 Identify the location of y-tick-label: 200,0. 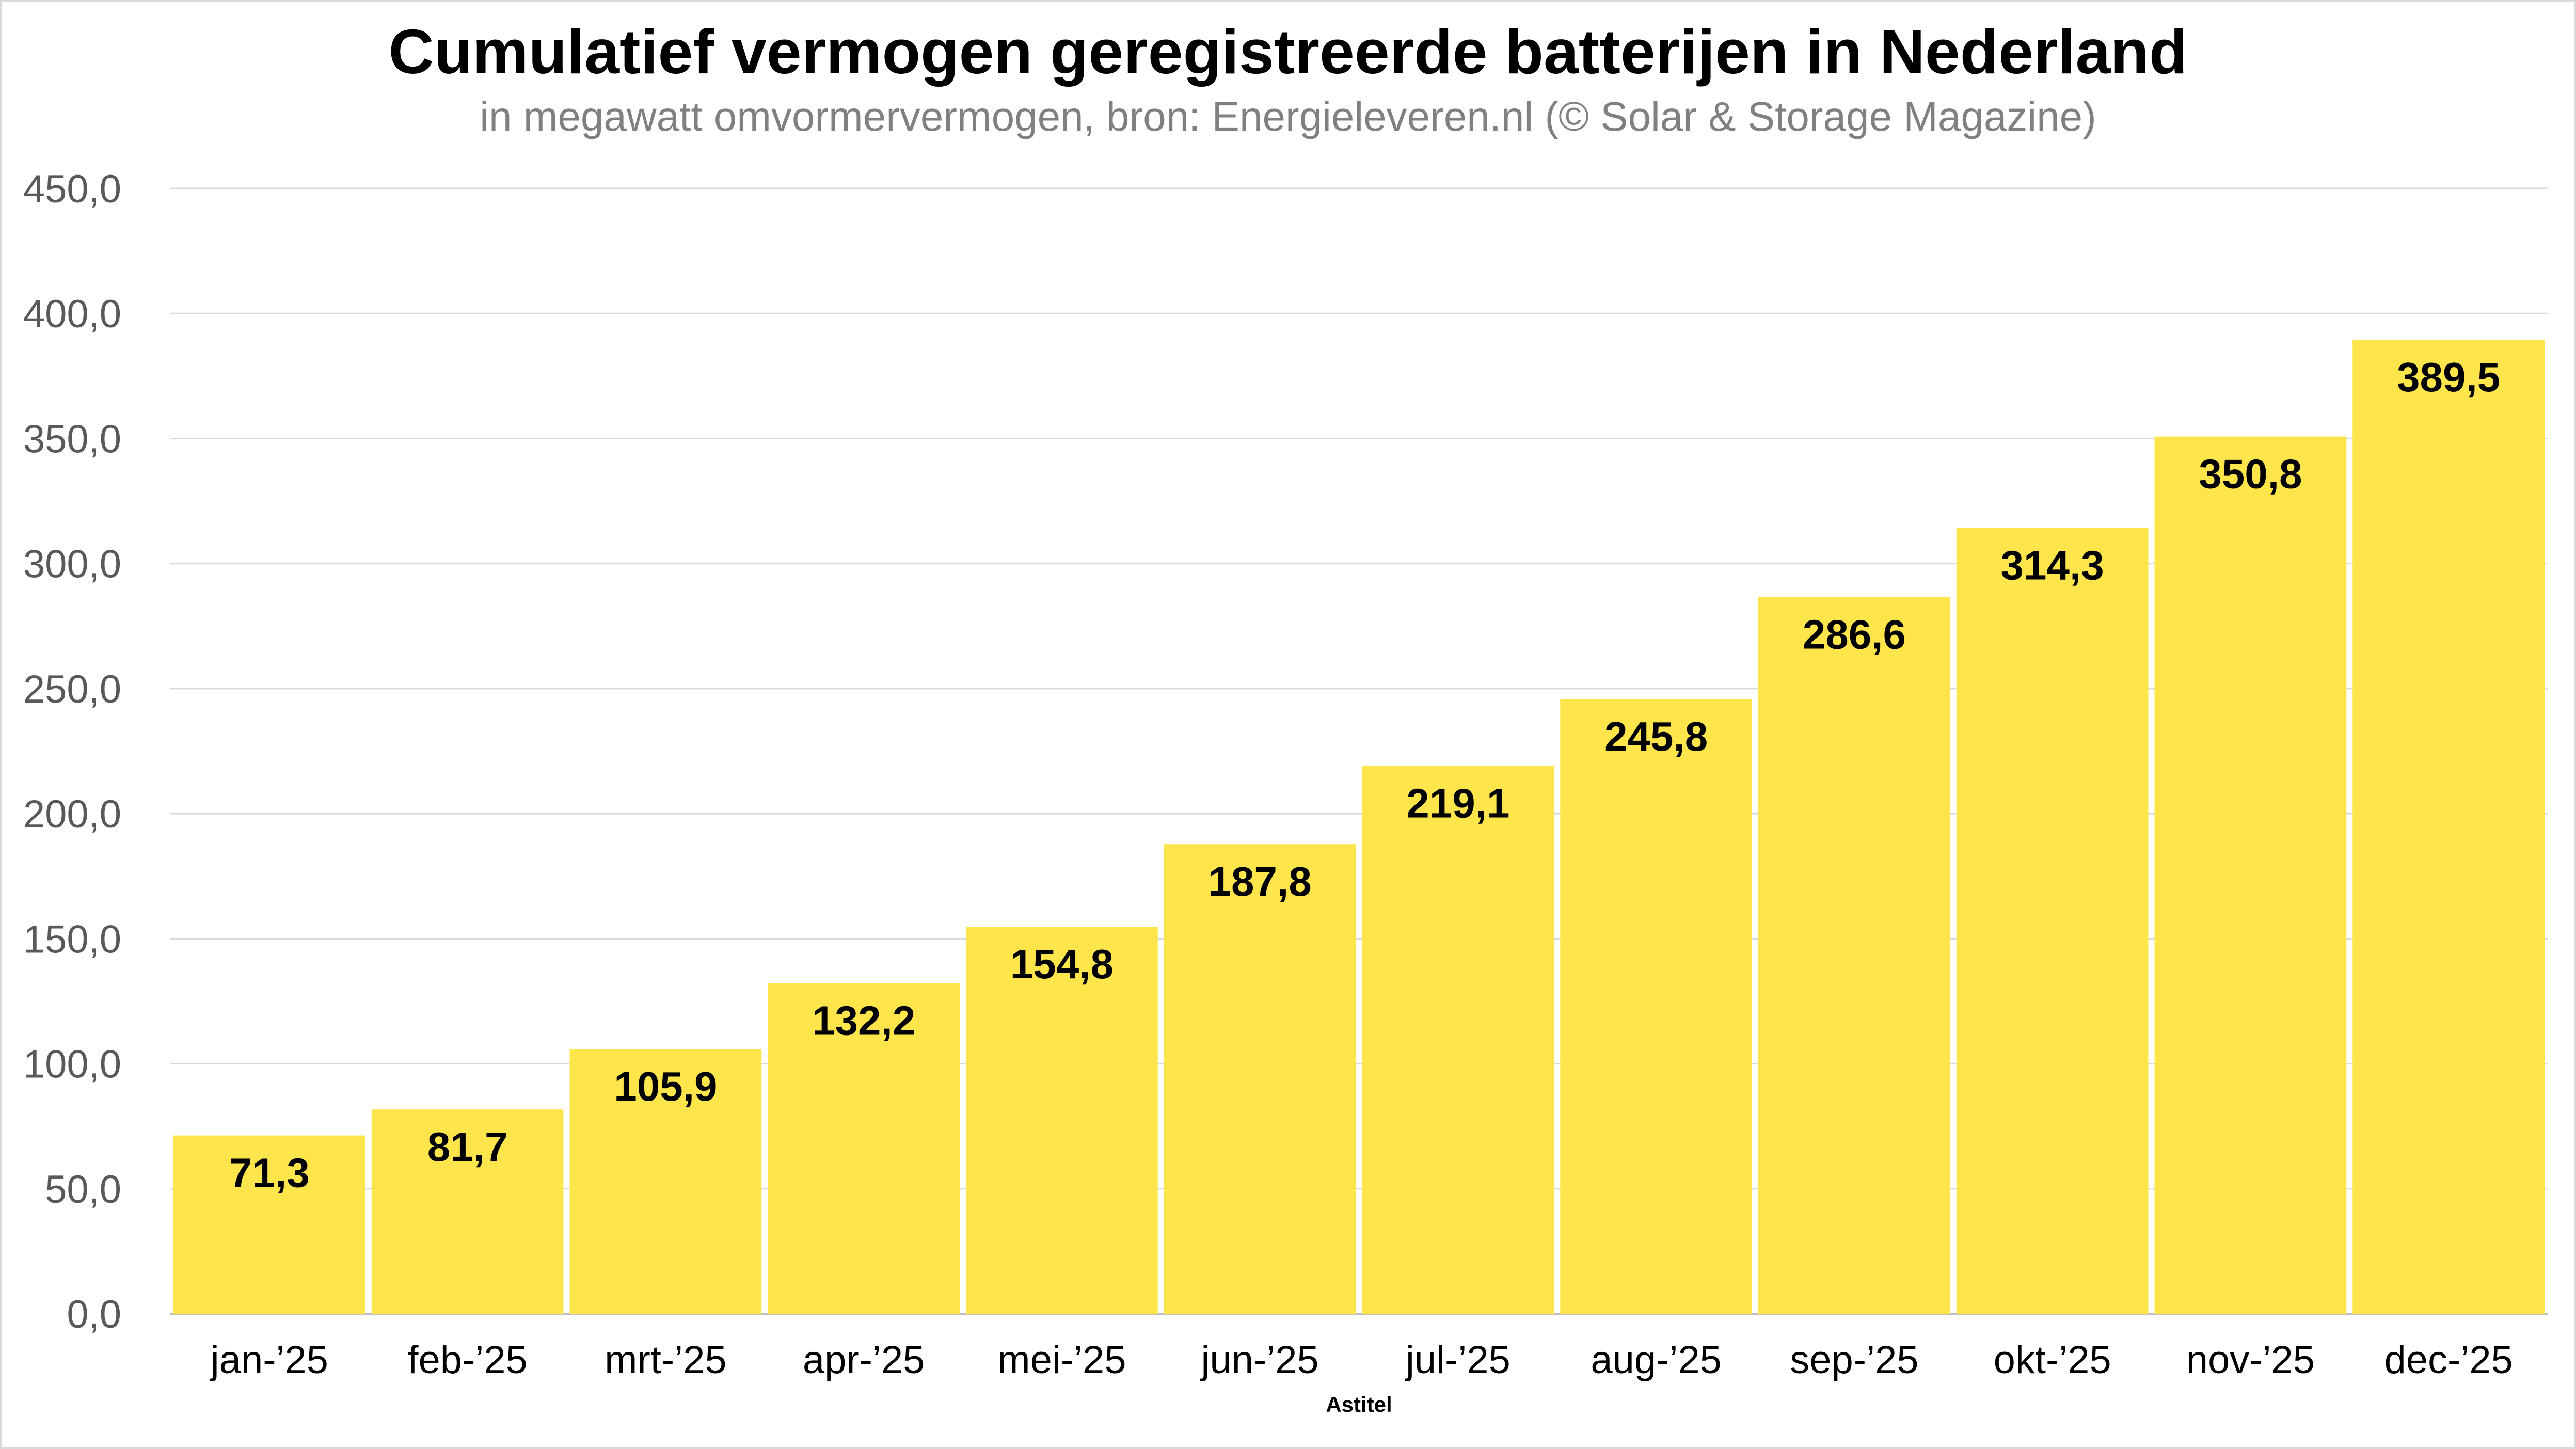
(72, 814).